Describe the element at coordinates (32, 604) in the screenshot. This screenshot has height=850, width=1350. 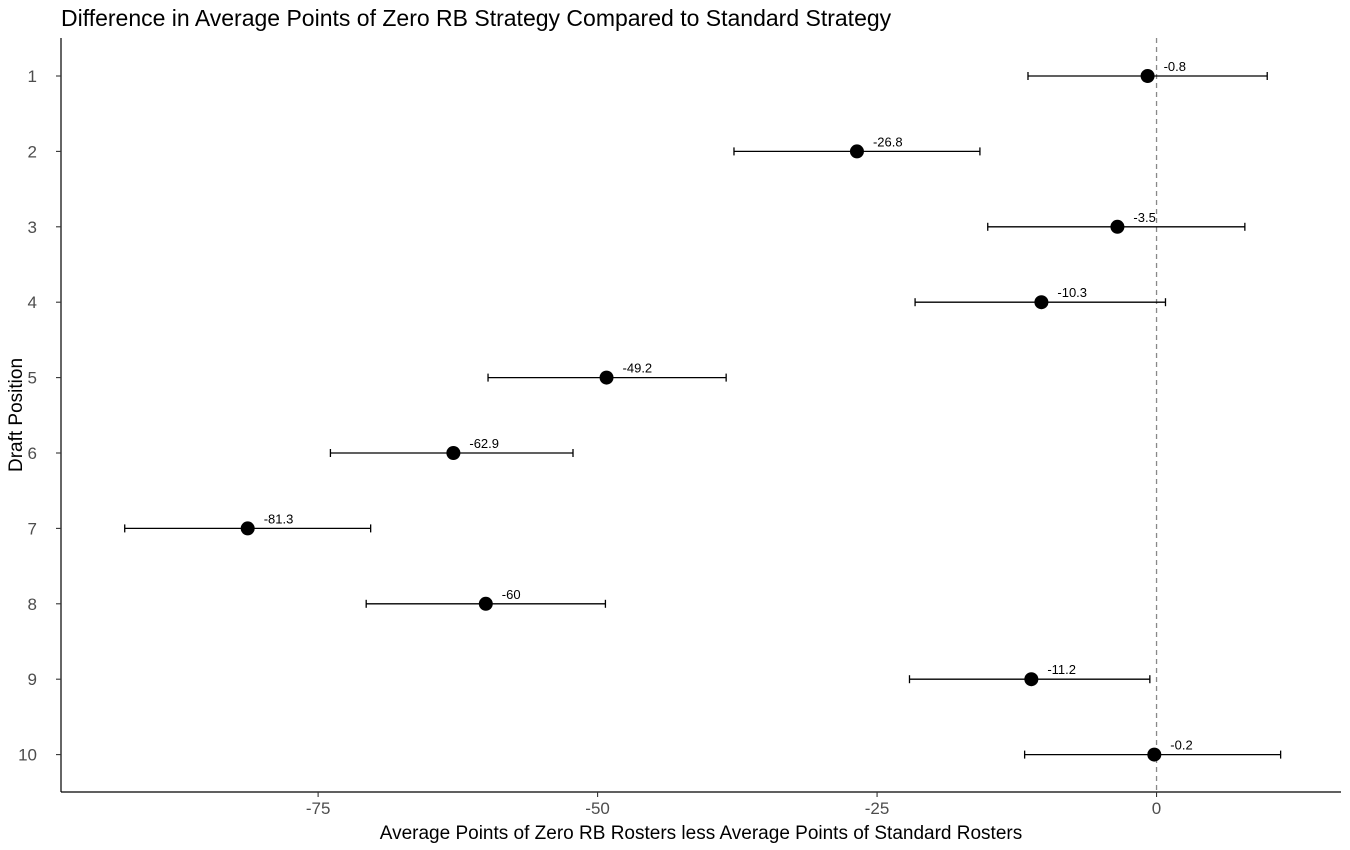
I see `y-tick-label: 8` at that location.